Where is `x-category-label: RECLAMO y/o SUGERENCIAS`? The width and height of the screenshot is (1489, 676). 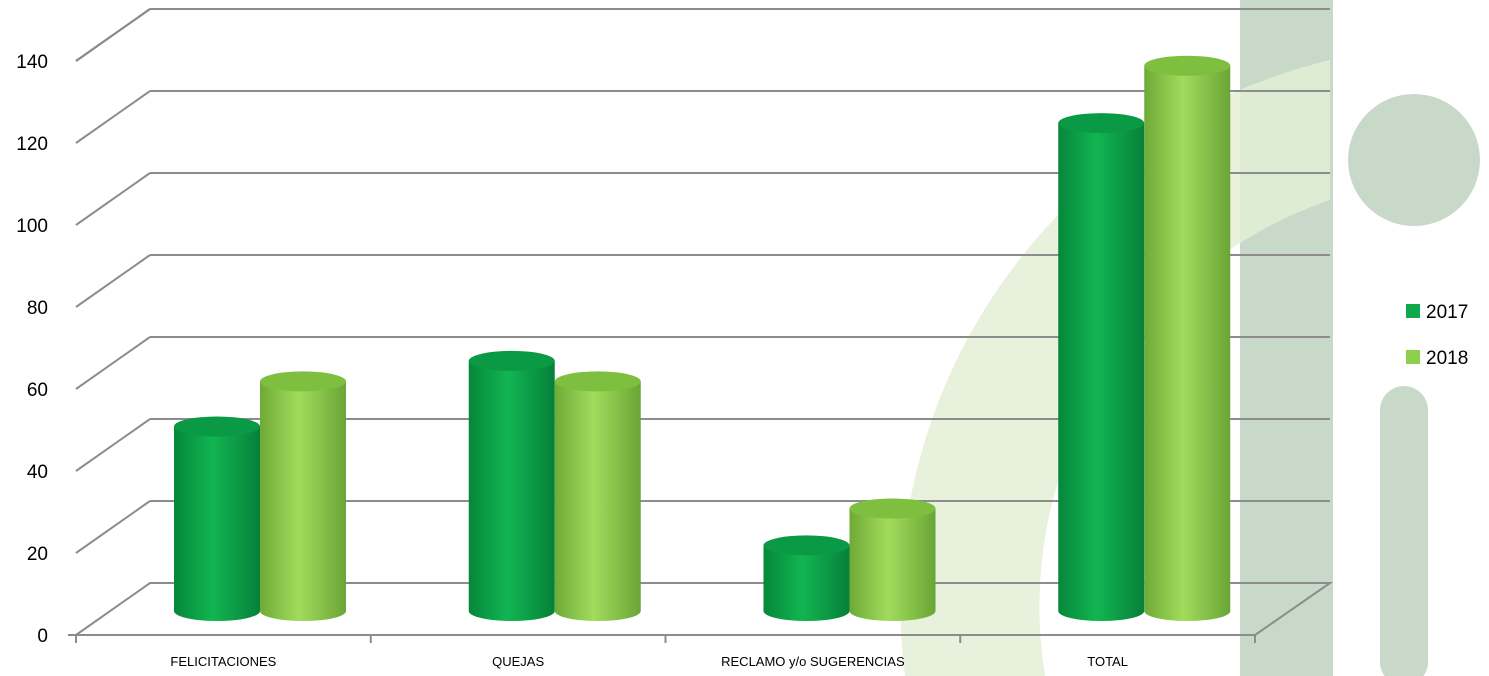
x-category-label: RECLAMO y/o SUGERENCIAS is located at coordinates (813, 661).